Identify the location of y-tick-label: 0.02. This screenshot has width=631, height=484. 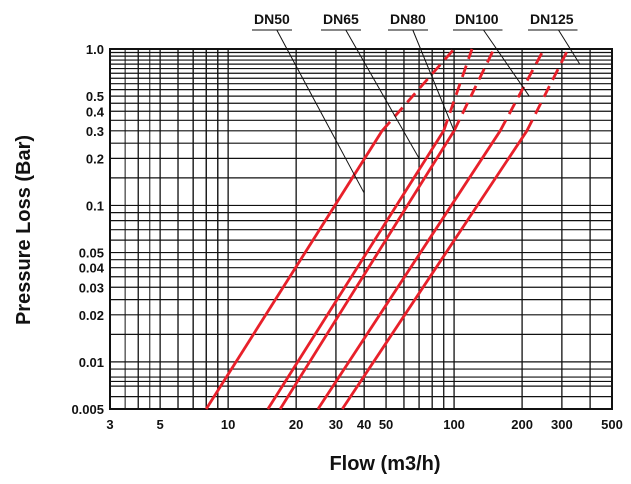
(91, 315).